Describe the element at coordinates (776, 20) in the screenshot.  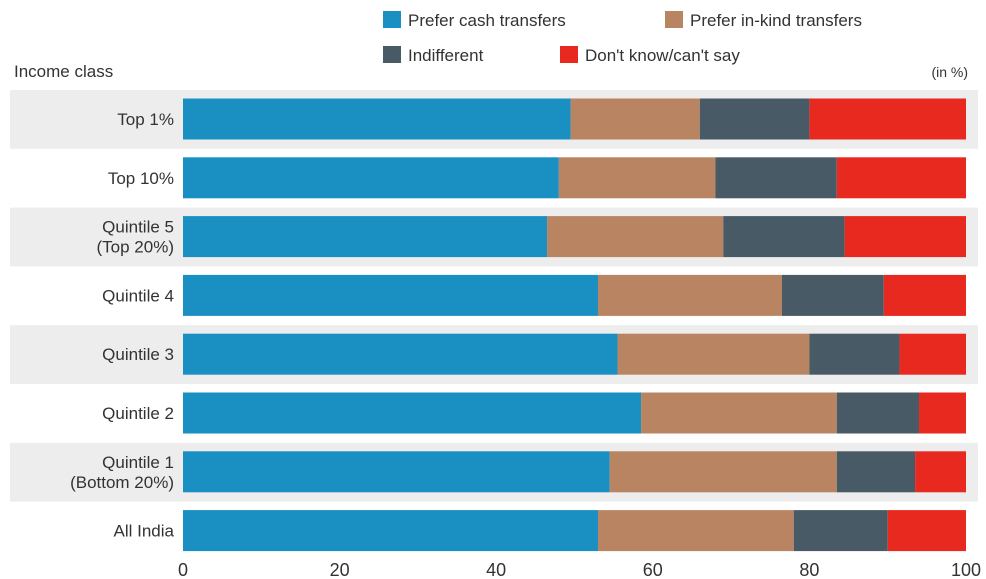
I see `legend-label: Prefer in-kind transfers` at that location.